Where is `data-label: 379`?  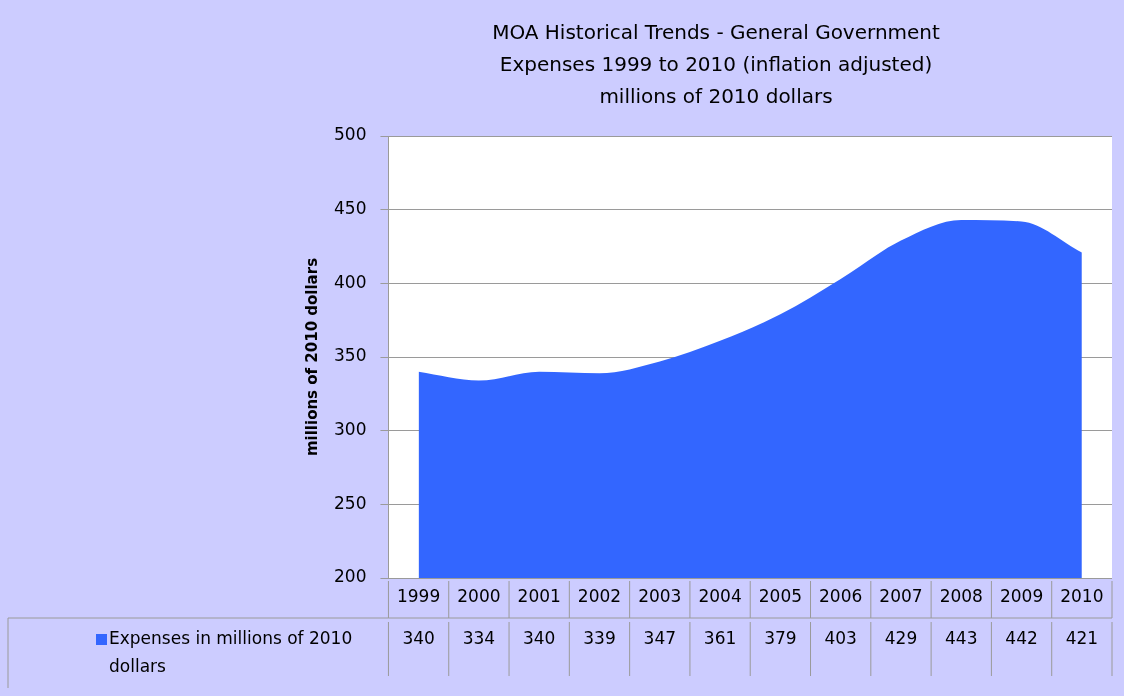 data-label: 379 is located at coordinates (780, 638).